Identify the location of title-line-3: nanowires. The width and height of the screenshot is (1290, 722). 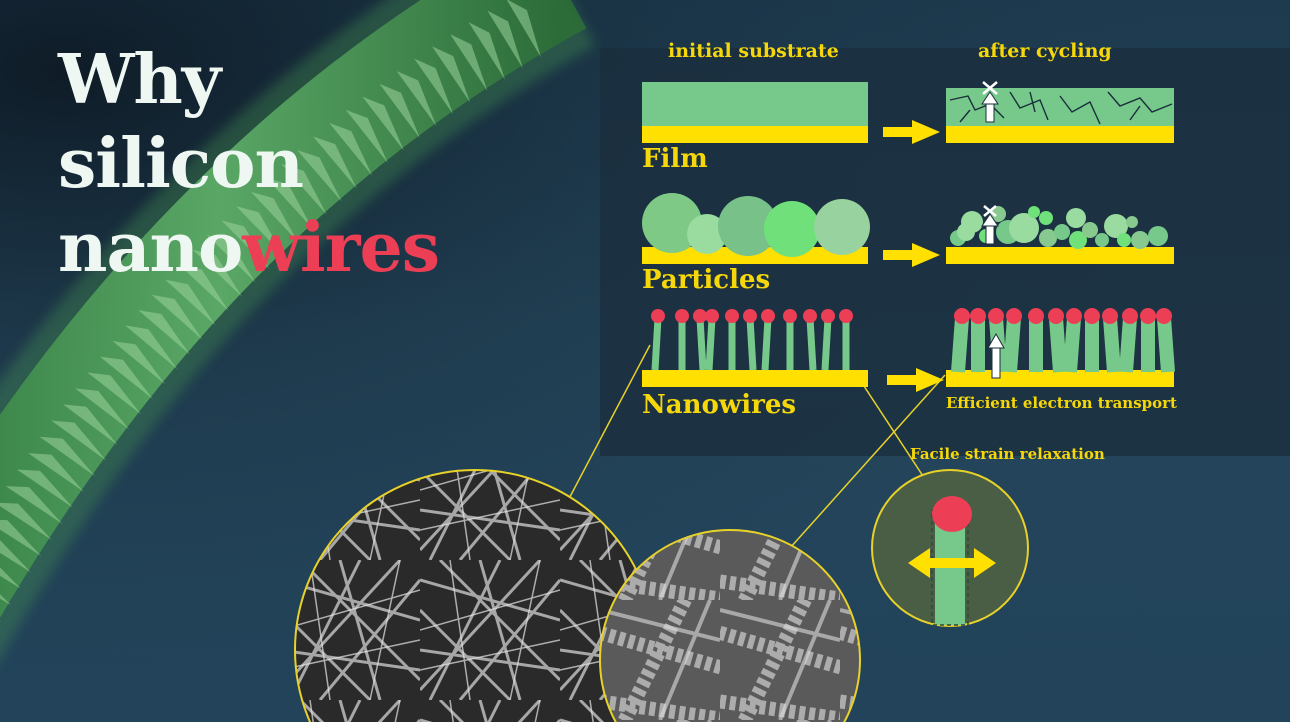
(249, 248).